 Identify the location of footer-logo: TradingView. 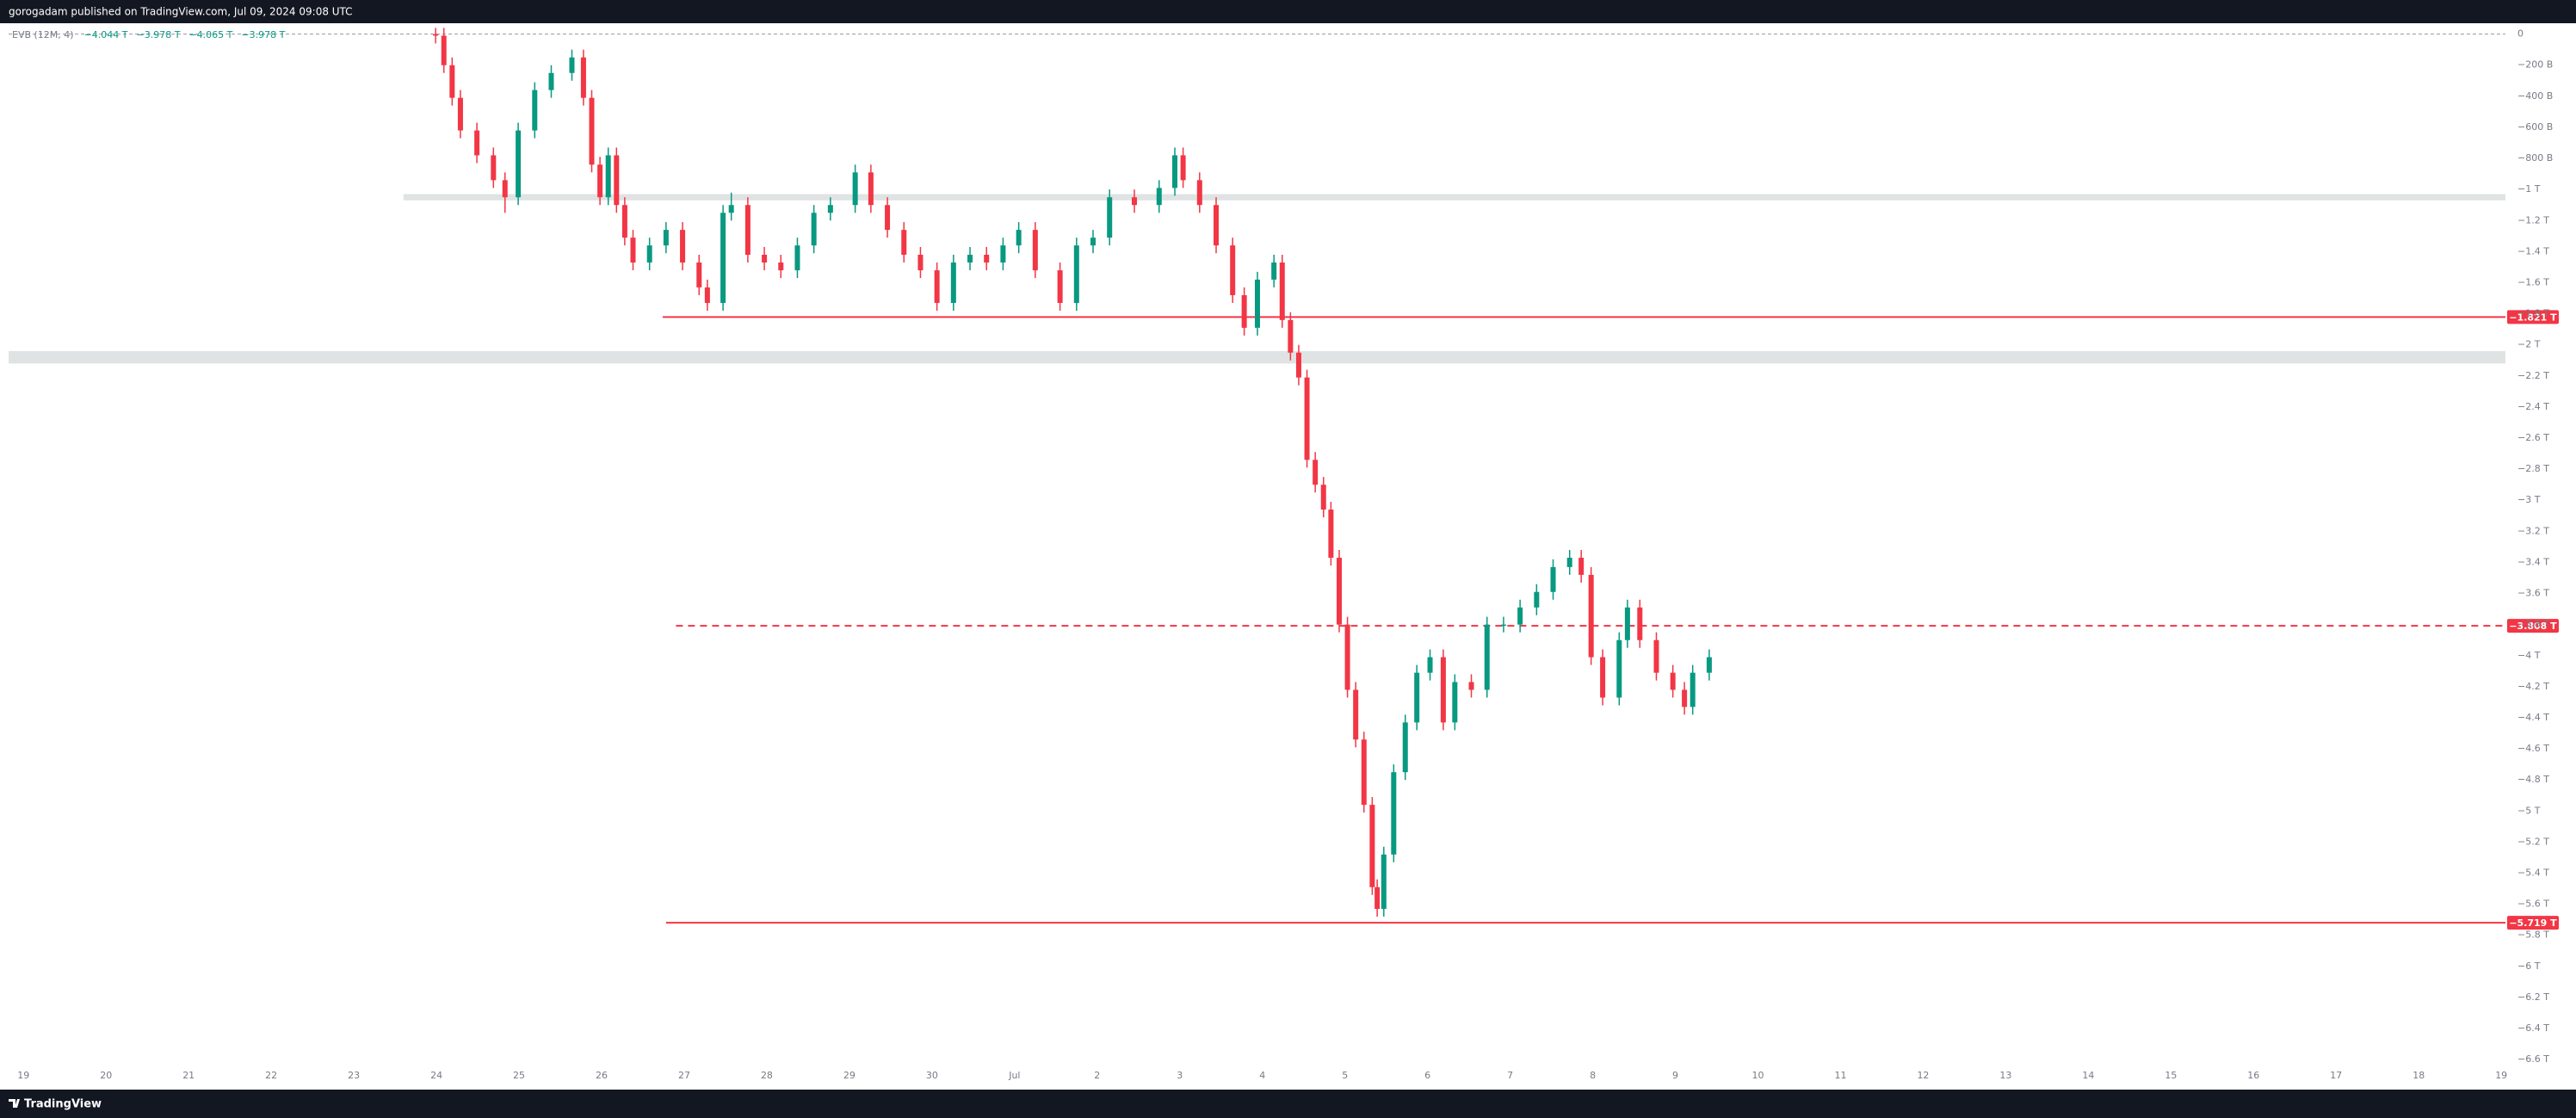
(55, 1104).